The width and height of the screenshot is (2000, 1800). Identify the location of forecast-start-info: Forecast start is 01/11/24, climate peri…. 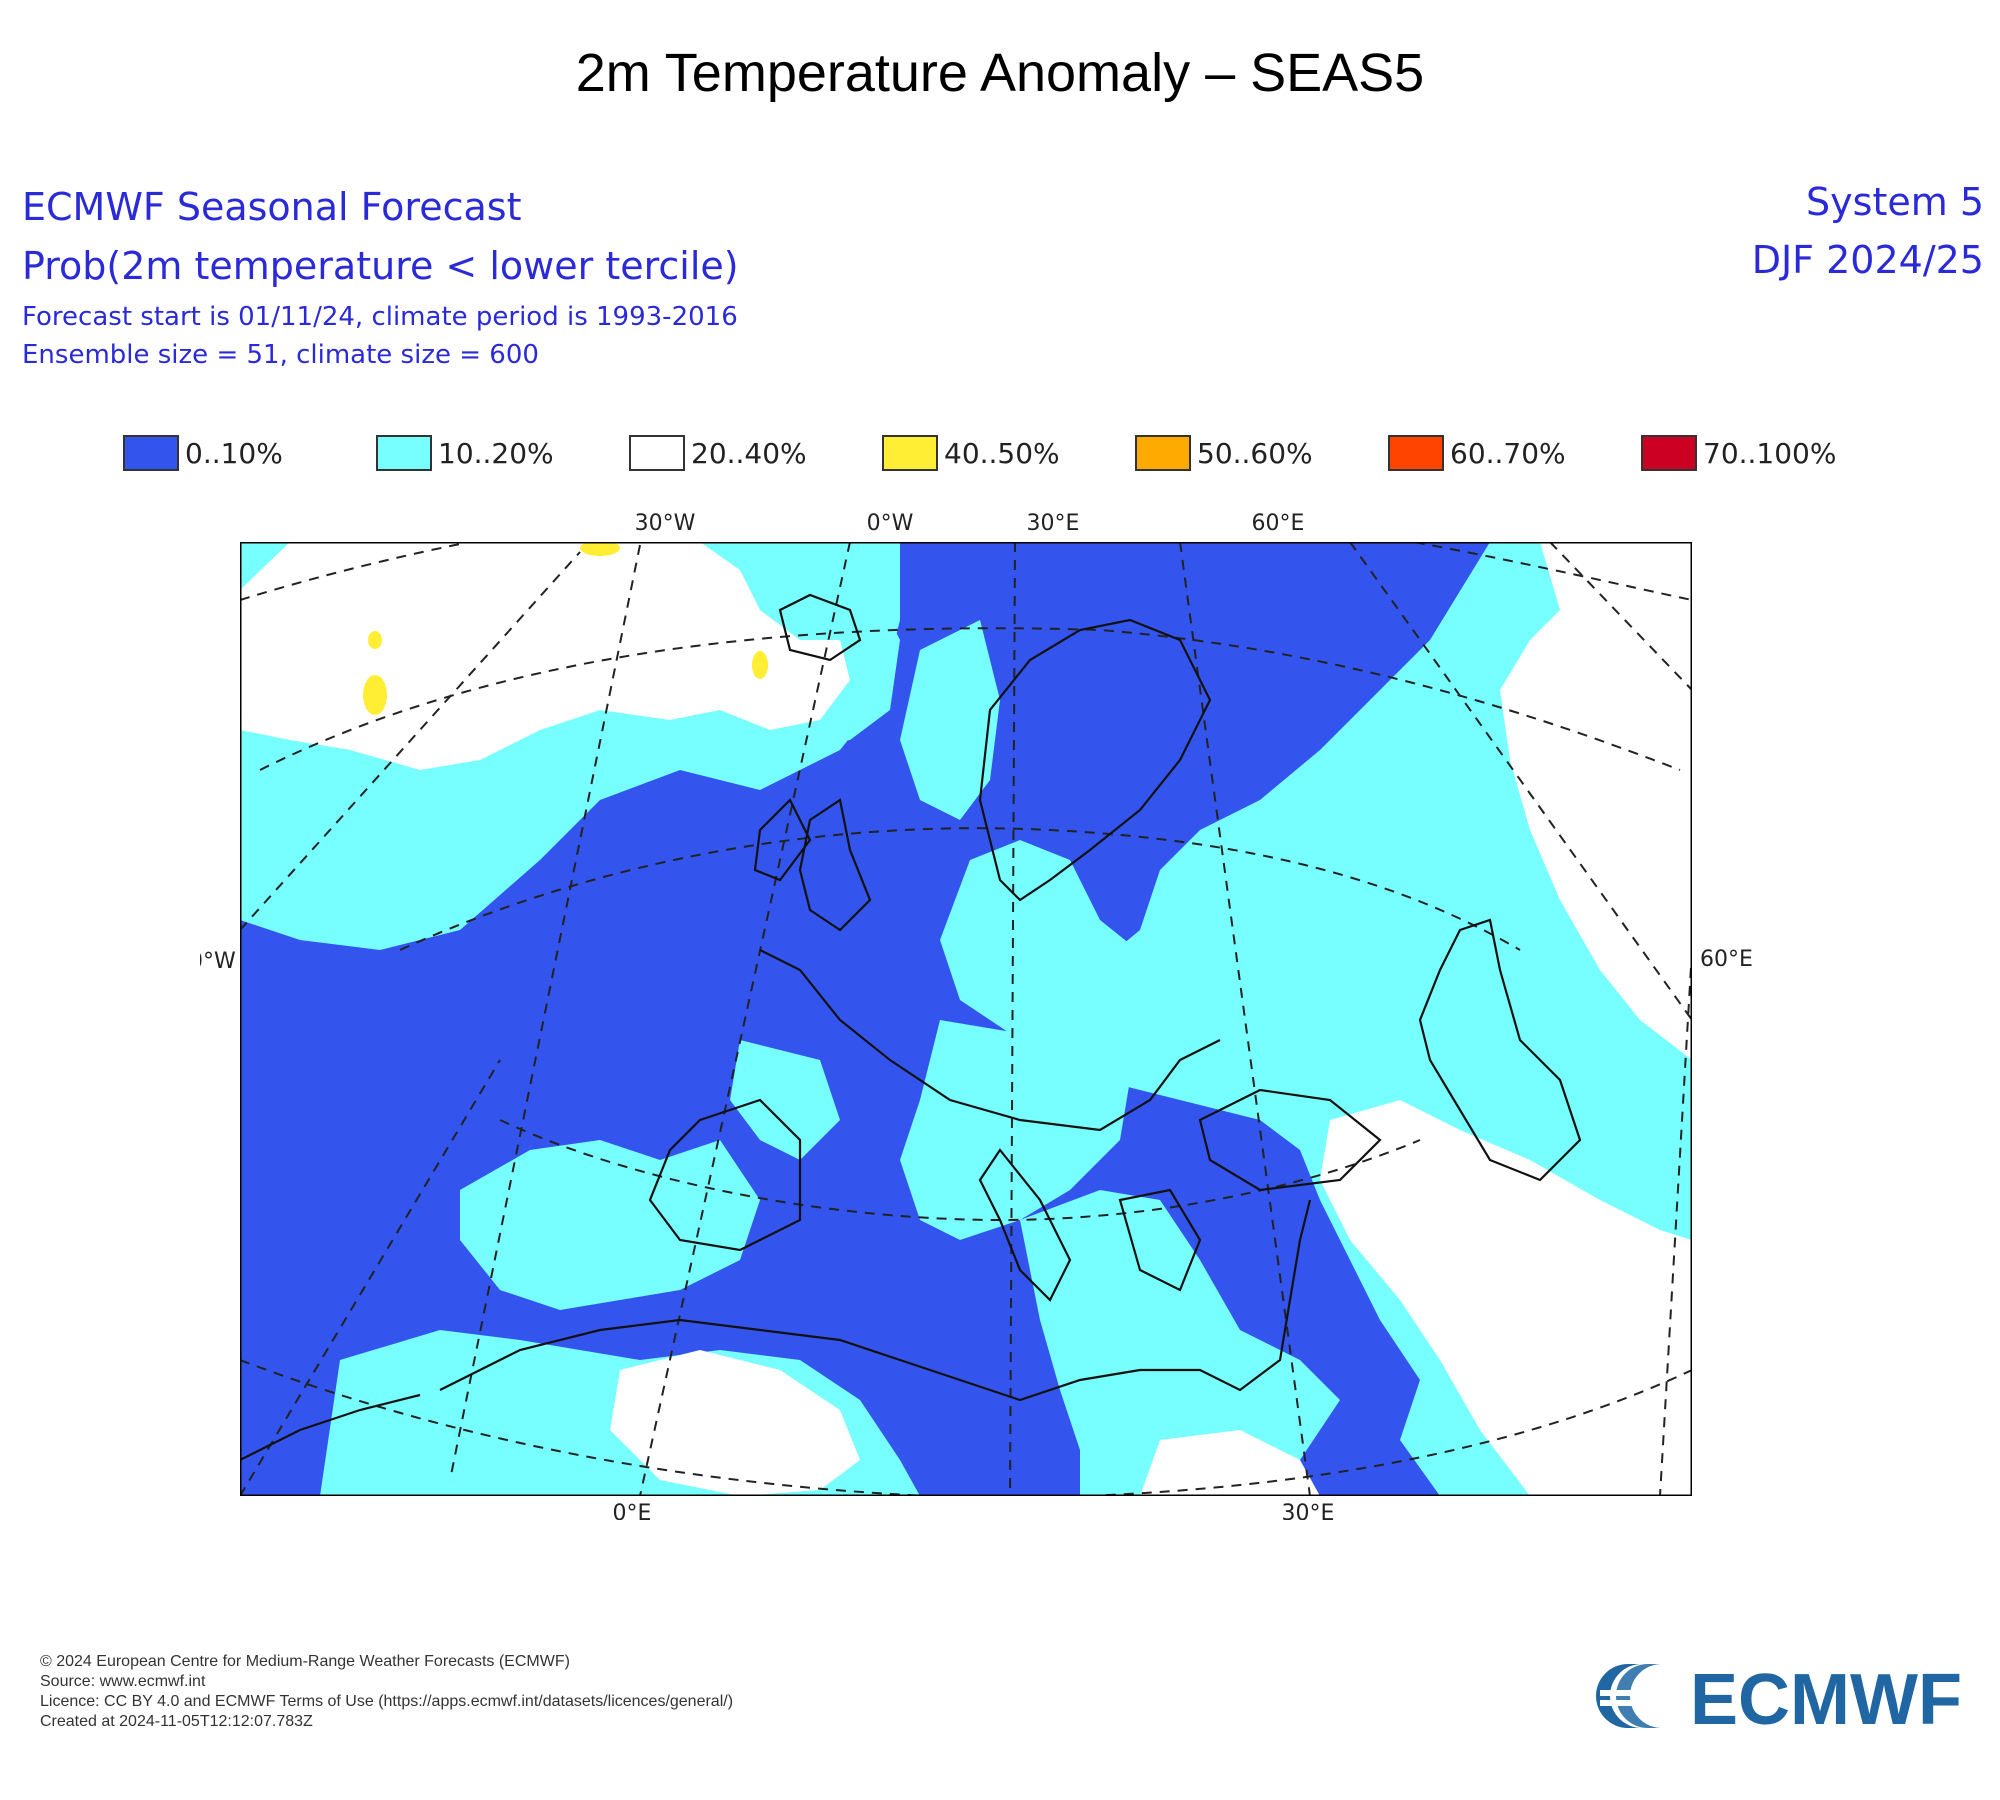
(380, 317).